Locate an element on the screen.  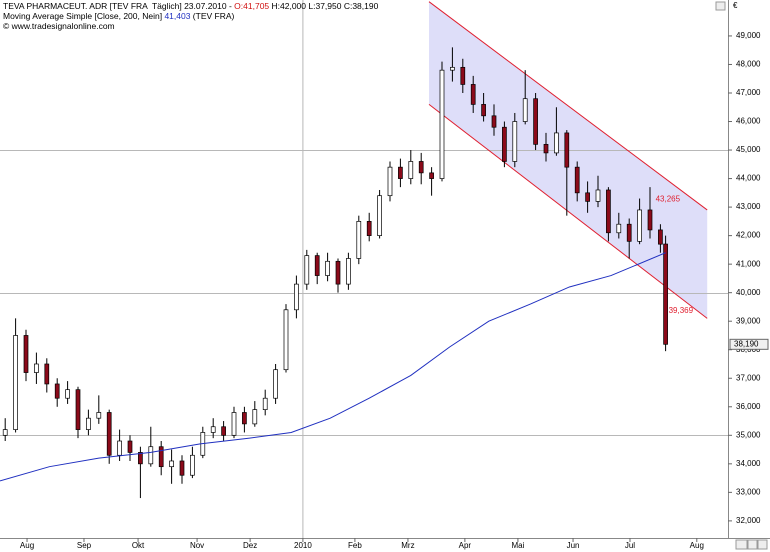
channel-value-label: 43,265 is located at coordinates (668, 199).